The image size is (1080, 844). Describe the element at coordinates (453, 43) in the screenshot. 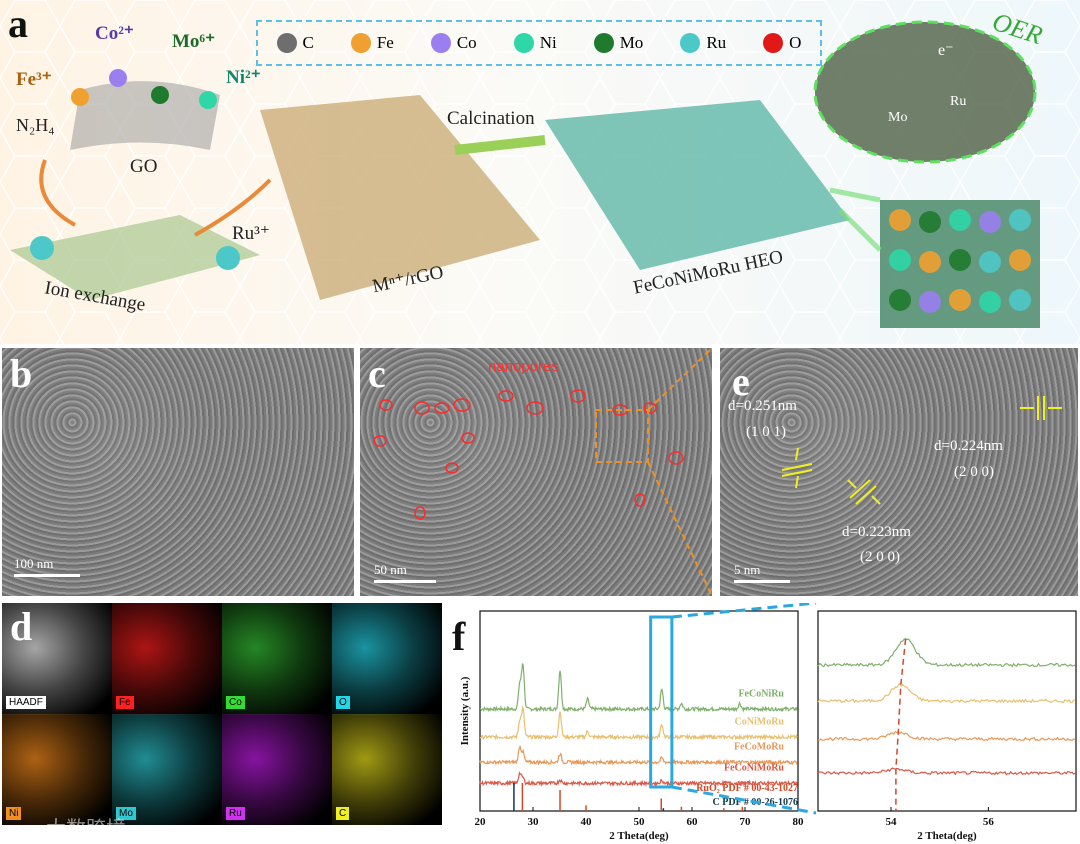

I see `legend-item-co: Co` at that location.